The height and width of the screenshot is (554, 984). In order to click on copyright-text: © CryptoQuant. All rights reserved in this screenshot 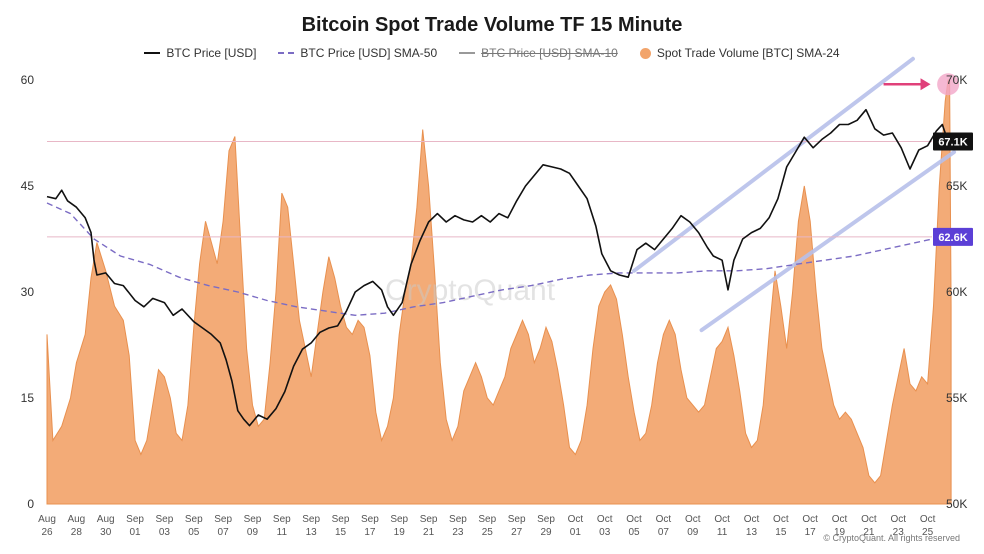, I will do `click(891, 538)`.